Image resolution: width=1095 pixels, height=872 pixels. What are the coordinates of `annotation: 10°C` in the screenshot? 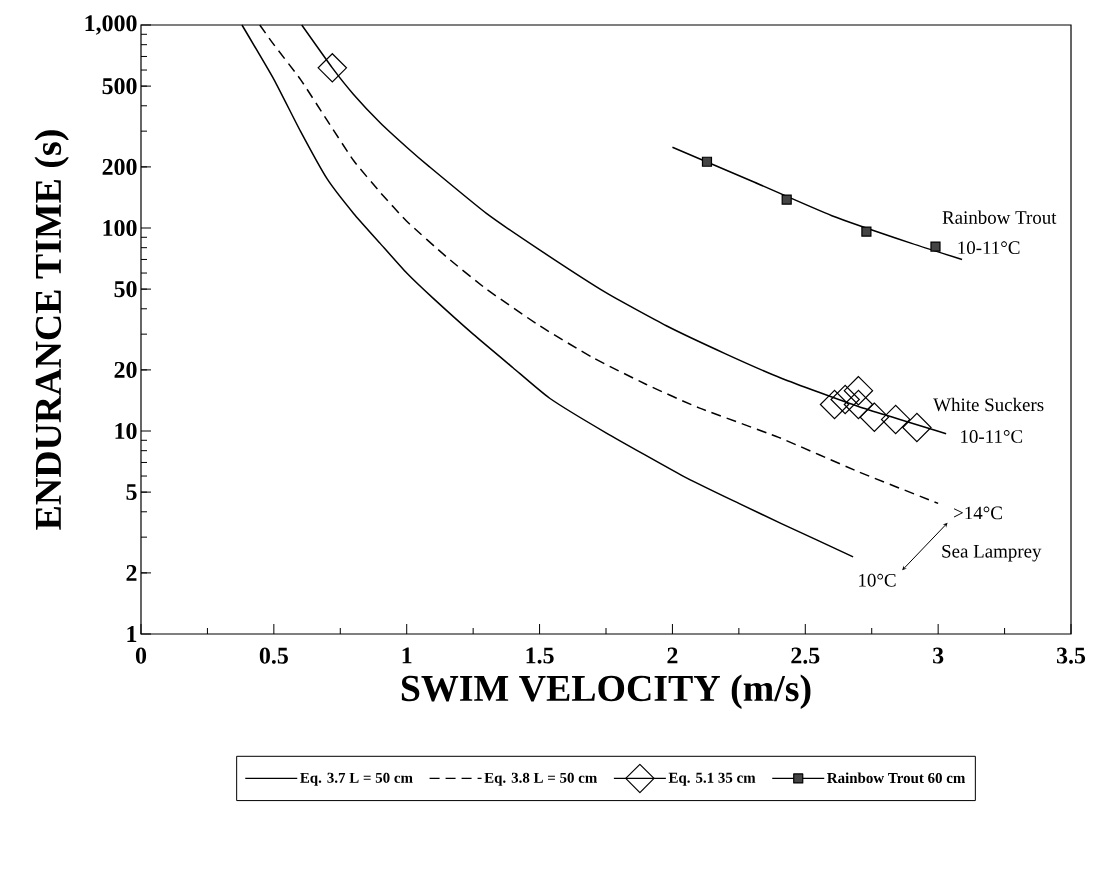 It's located at (877, 580).